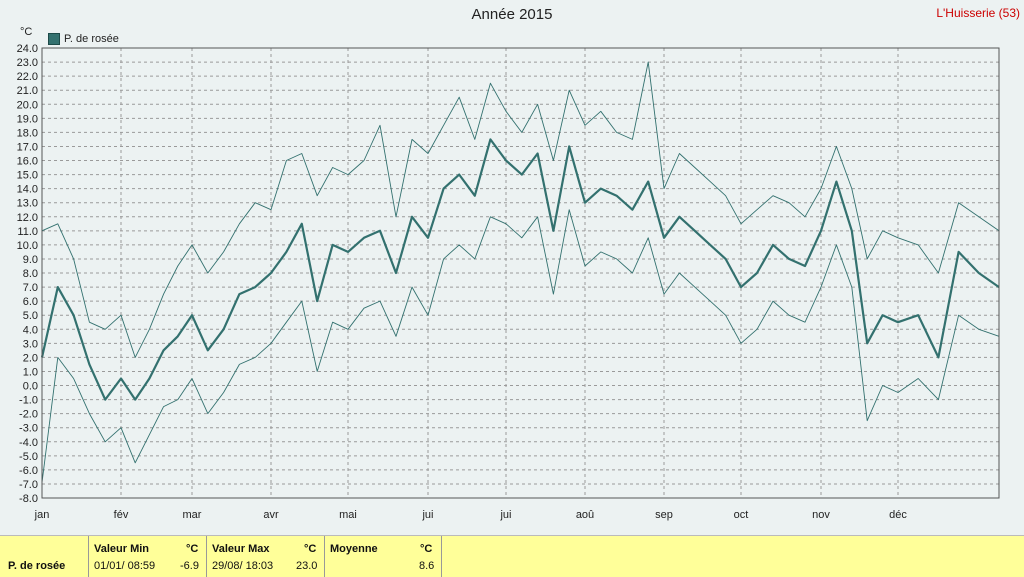  I want to click on y-tick-label: -4.0, so click(28, 443).